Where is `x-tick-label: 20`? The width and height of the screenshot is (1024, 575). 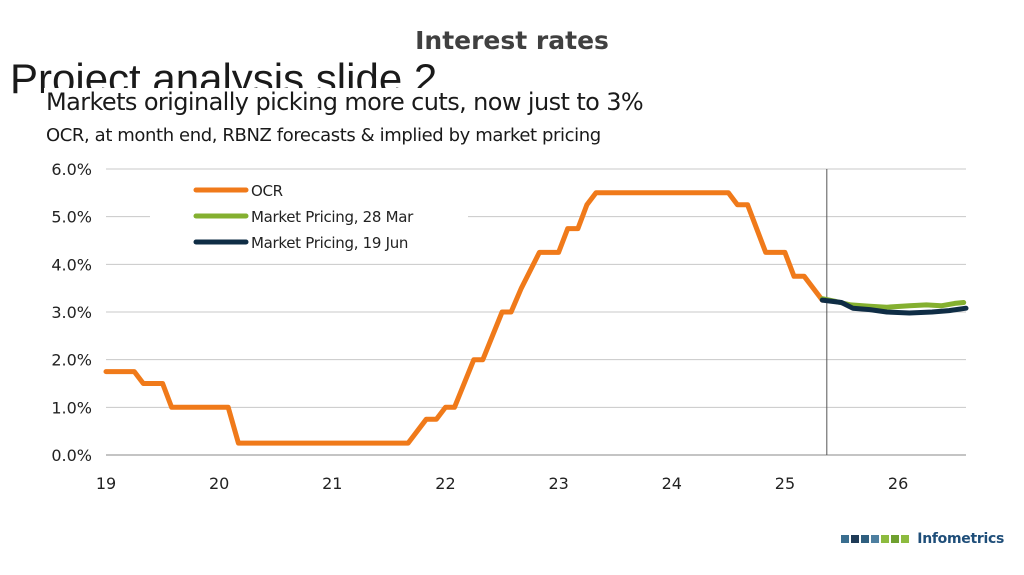 x-tick-label: 20 is located at coordinates (219, 483).